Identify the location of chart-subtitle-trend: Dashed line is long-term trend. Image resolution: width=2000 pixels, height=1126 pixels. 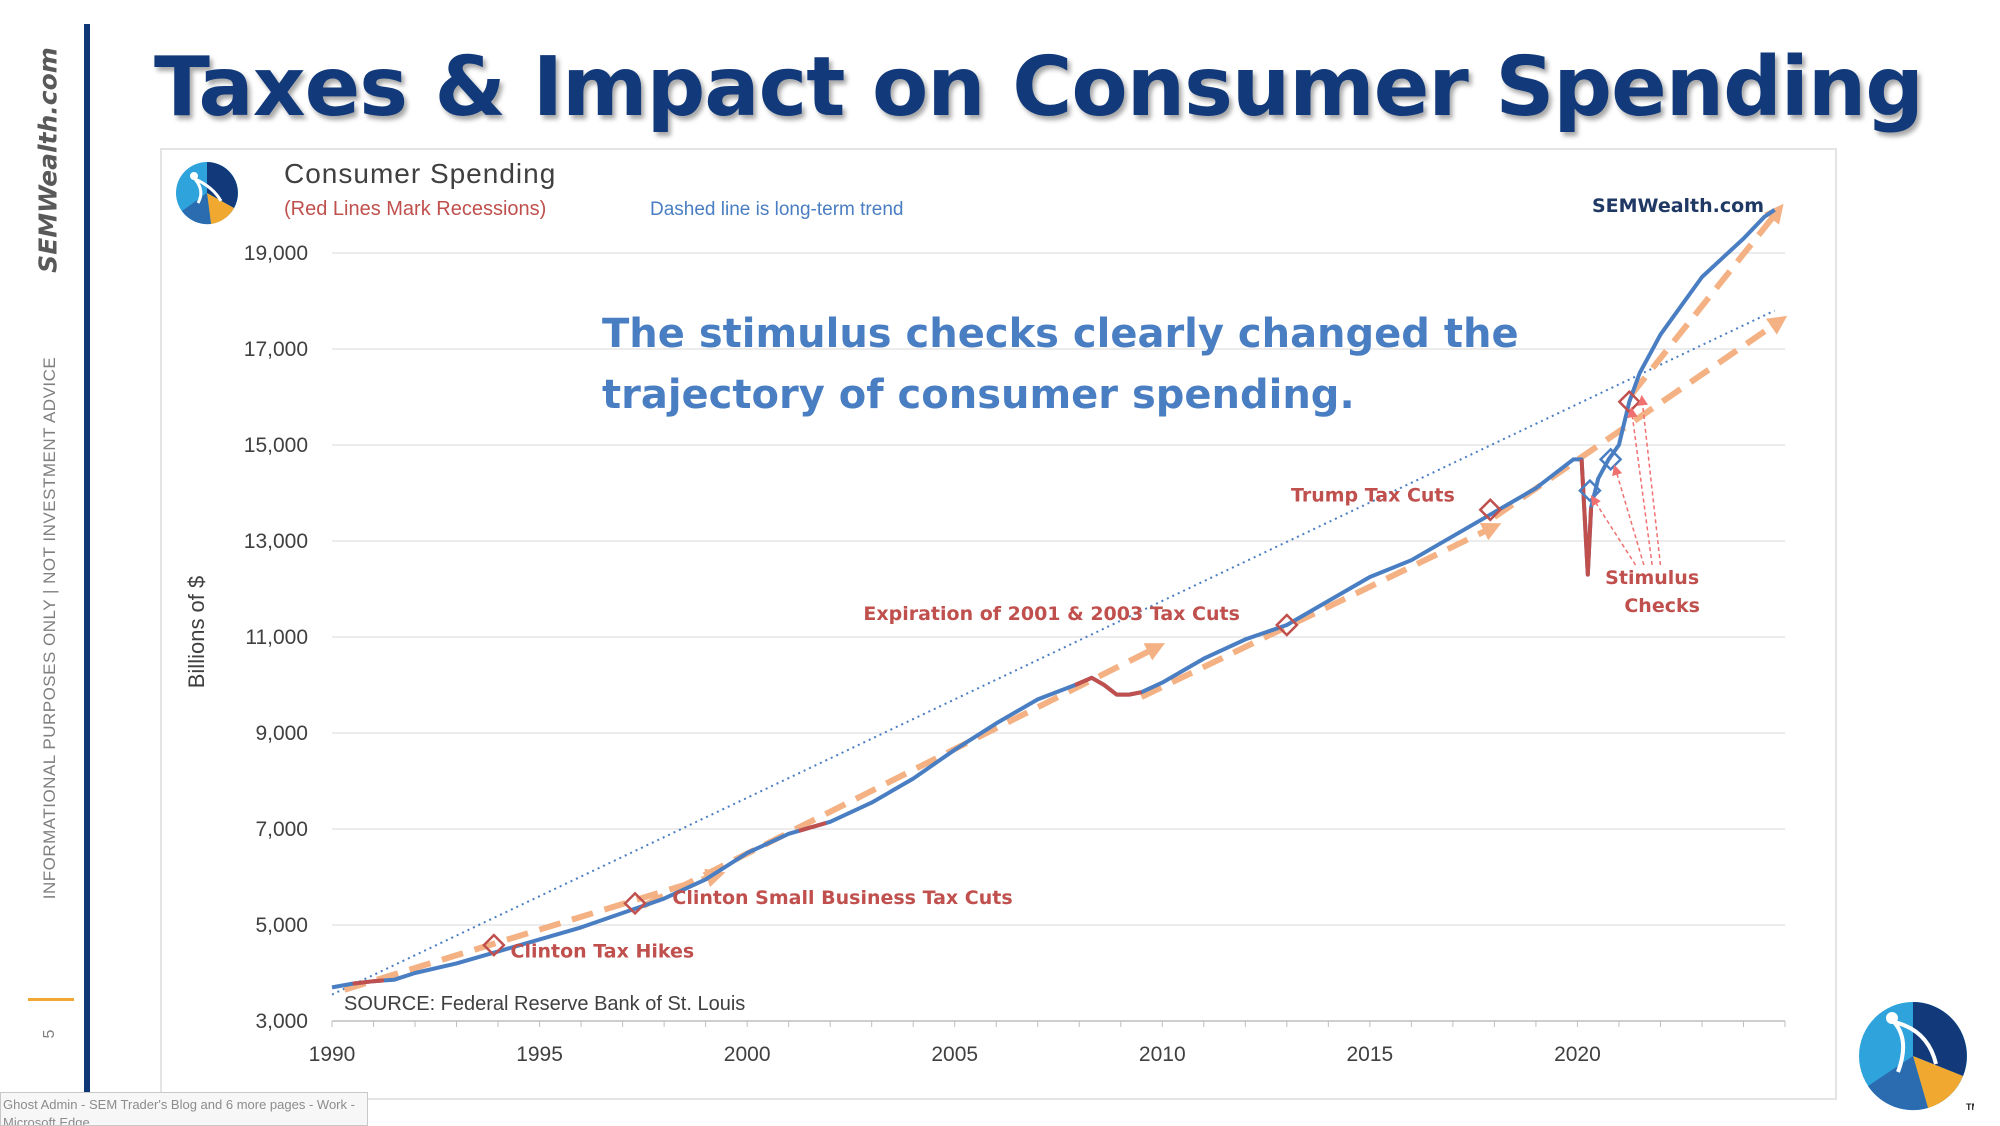
(776, 209).